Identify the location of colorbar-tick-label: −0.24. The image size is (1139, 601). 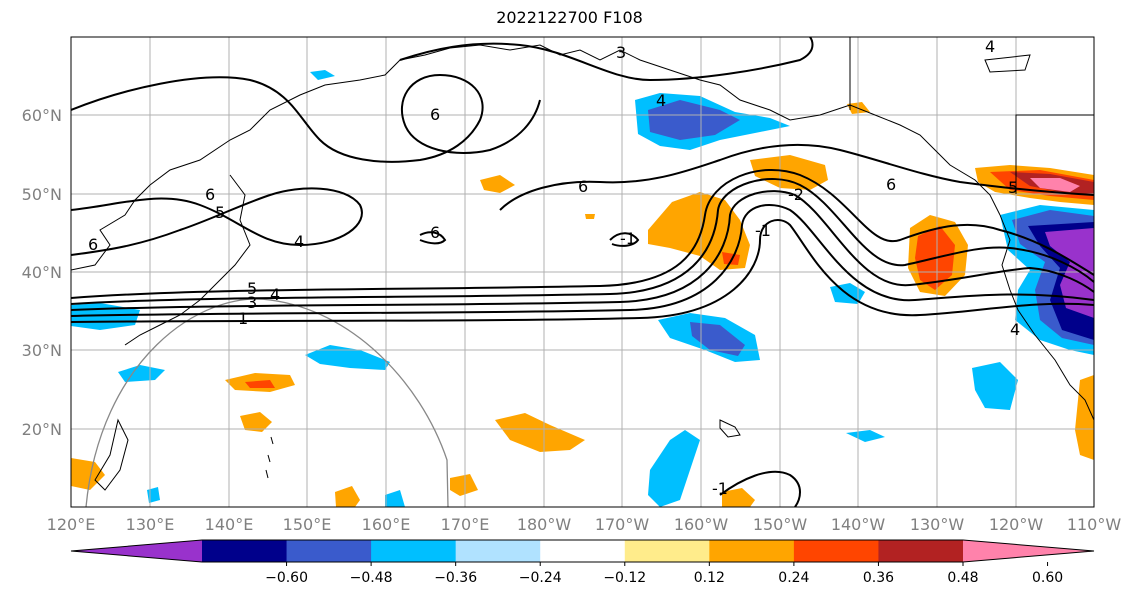
(540, 578).